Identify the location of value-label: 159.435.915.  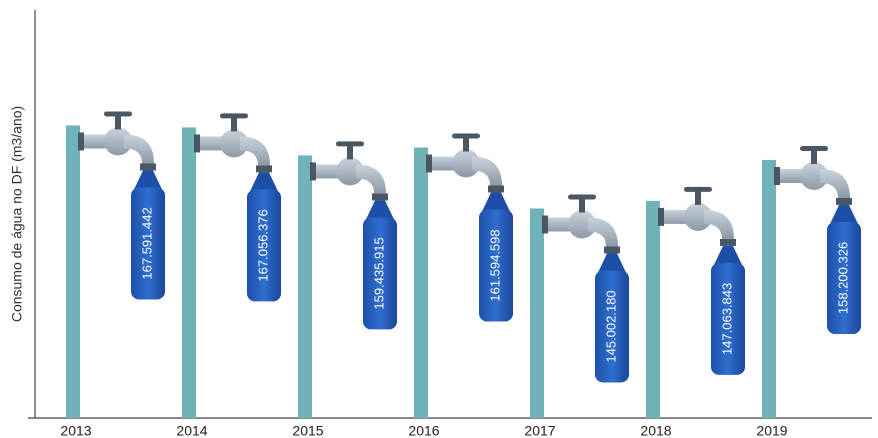
(378, 273).